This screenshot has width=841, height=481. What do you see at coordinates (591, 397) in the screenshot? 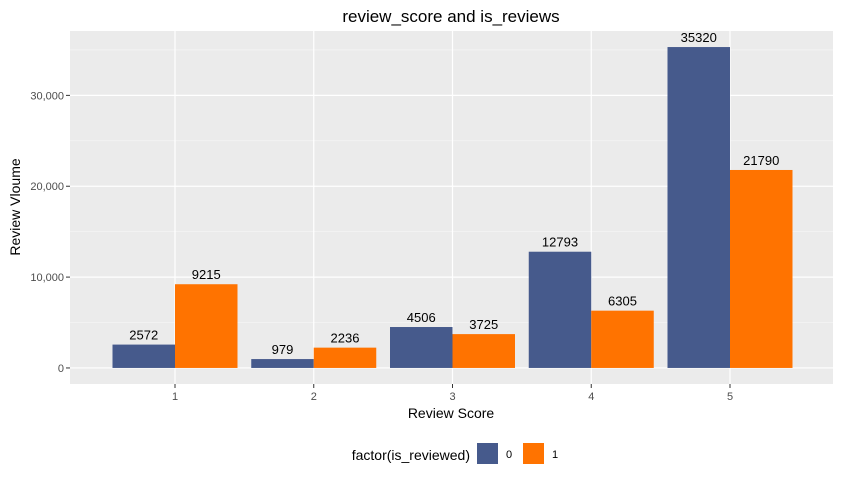
I see `x-tick-label: 4` at bounding box center [591, 397].